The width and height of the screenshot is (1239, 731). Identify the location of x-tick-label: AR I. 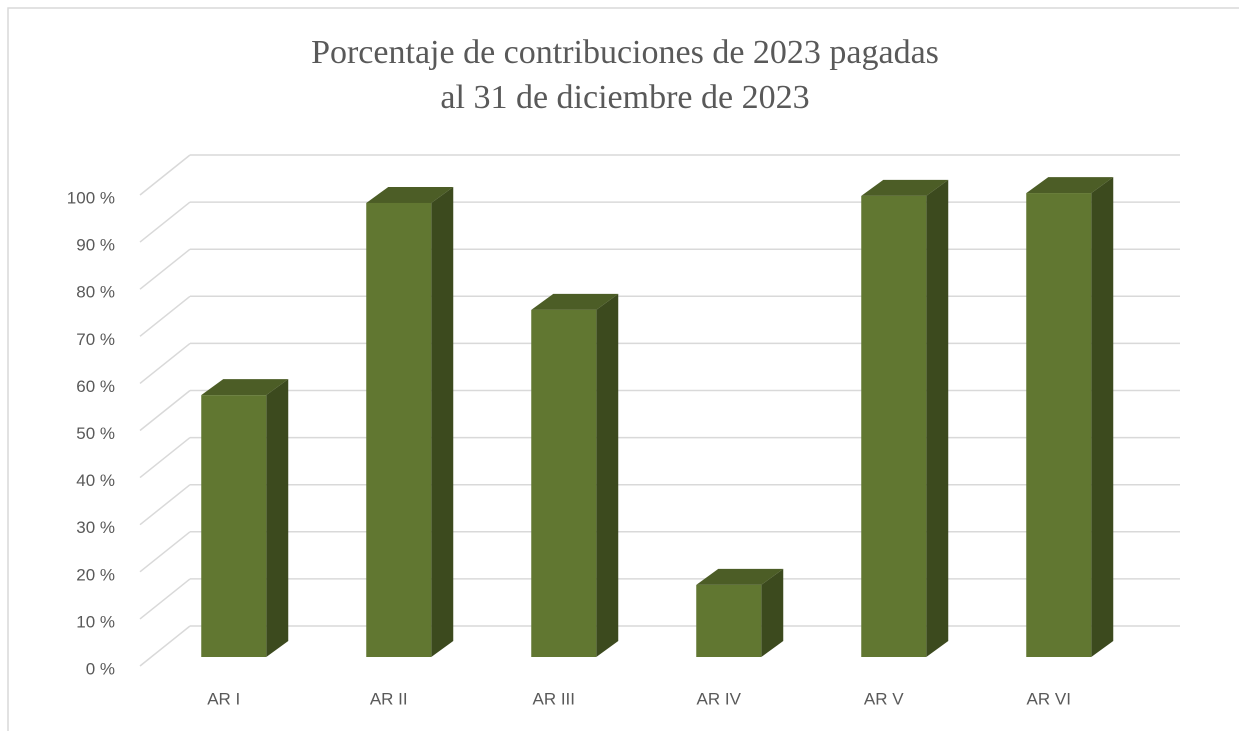
(223, 698).